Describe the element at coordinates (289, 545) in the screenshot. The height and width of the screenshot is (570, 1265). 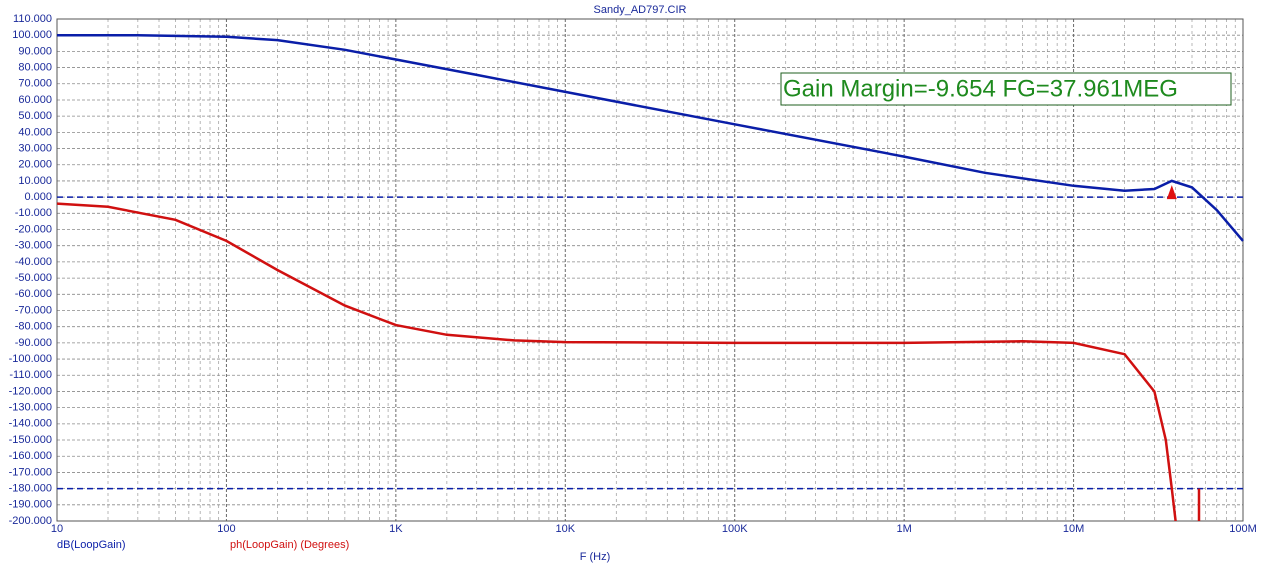
I see `legend-label: ph(LoopGain) (Degrees)` at that location.